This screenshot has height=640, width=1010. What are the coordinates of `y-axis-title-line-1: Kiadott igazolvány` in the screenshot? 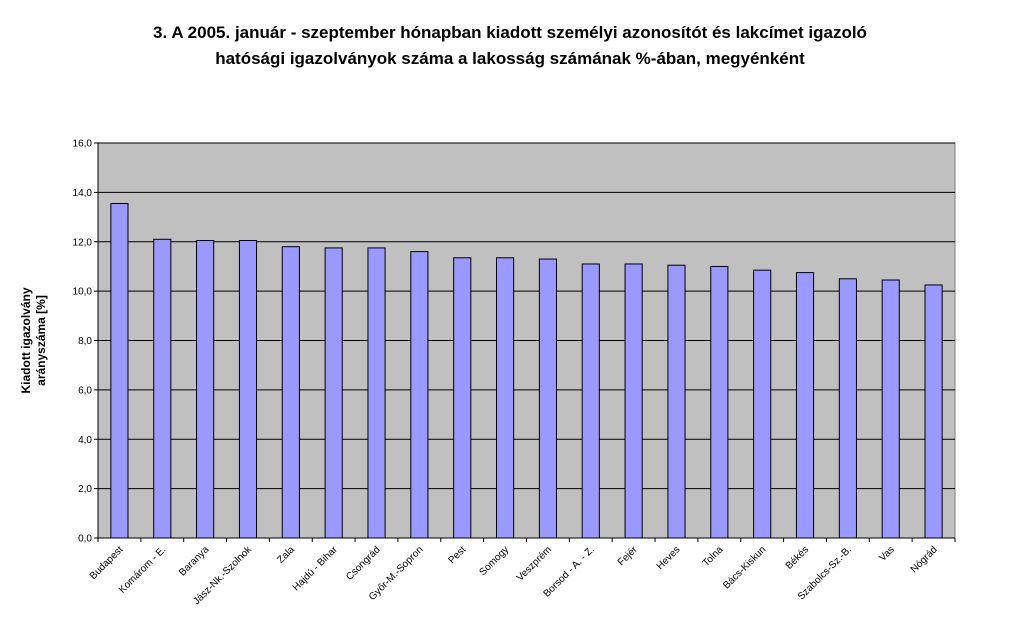 It's located at (26, 340).